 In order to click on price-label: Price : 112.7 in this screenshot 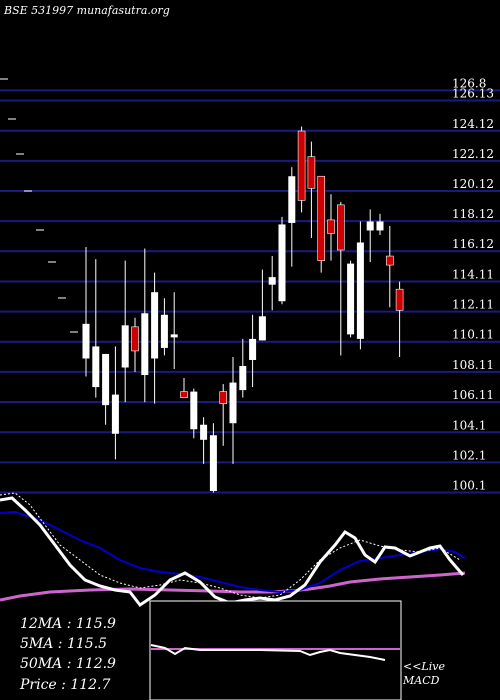, I will do `click(65, 685)`.